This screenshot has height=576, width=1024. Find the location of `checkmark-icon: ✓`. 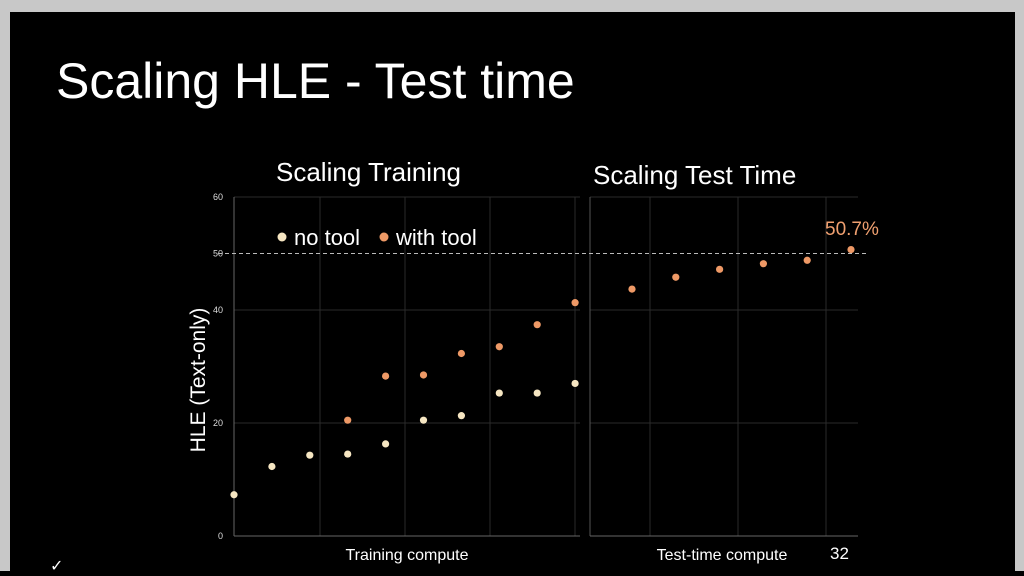

checkmark-icon: ✓ is located at coordinates (57, 566).